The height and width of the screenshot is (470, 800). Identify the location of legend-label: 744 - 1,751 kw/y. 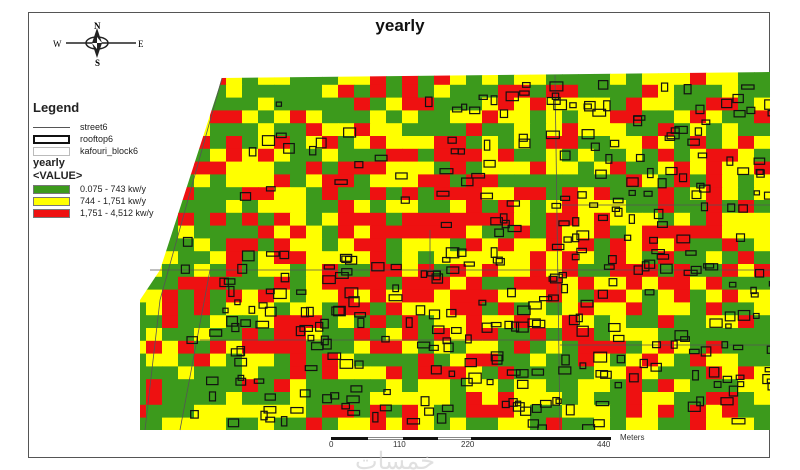
(113, 201).